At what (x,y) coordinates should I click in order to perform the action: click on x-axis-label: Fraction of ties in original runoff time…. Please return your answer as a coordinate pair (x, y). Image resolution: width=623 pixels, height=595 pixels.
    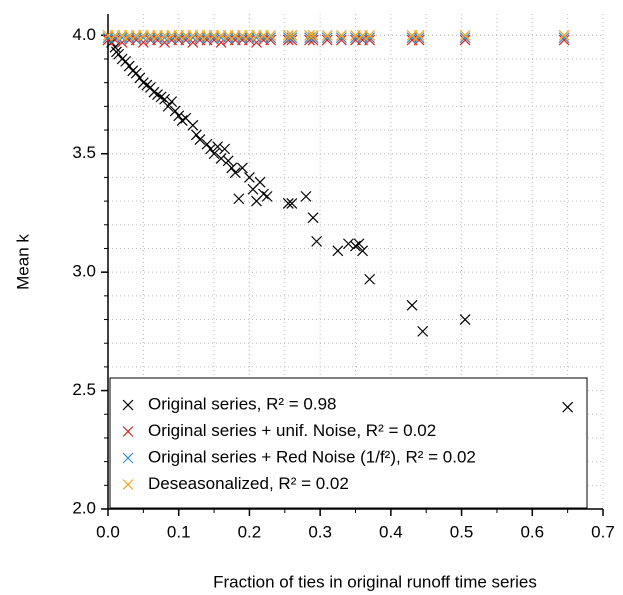
    Looking at the image, I should click on (375, 581).